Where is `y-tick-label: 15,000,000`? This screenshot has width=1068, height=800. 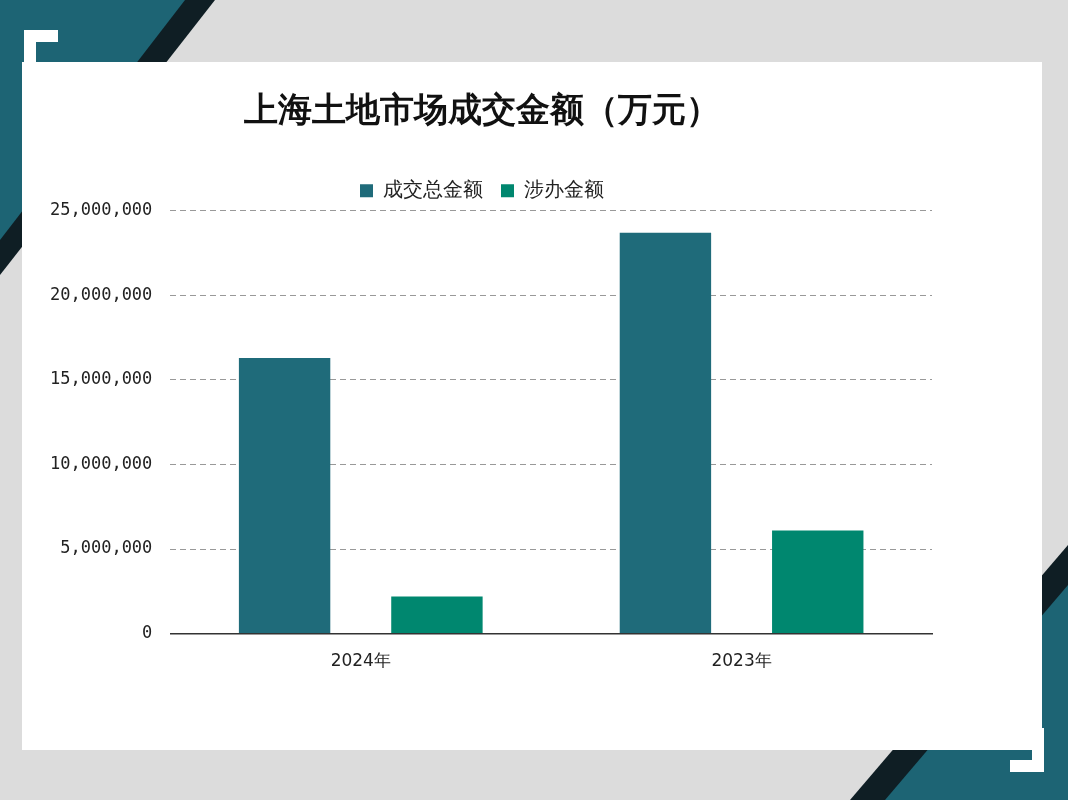 y-tick-label: 15,000,000 is located at coordinates (101, 378).